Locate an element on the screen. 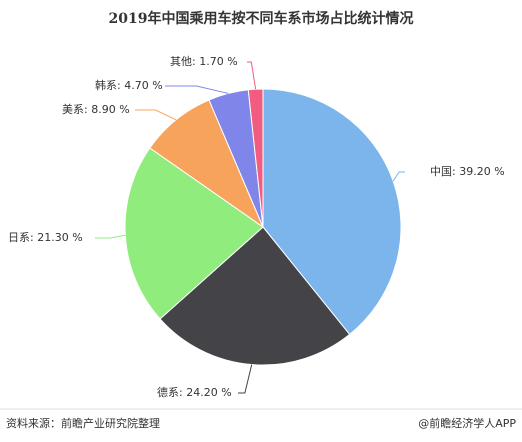  data-label: 中国: 39.20 % is located at coordinates (467, 171).